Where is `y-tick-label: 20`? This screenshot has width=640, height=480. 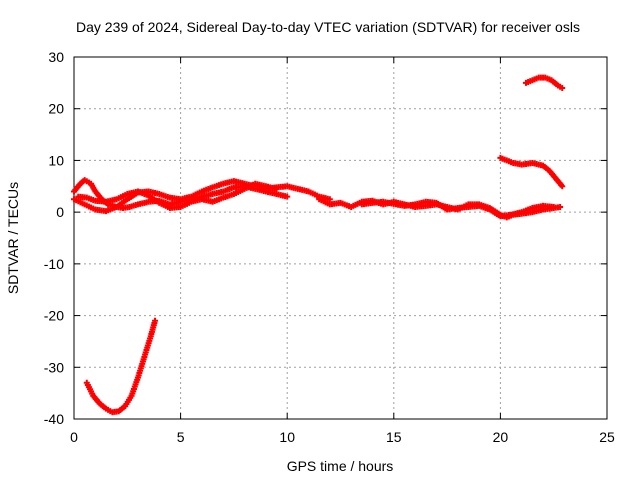
y-tick-label: 20 is located at coordinates (56, 109).